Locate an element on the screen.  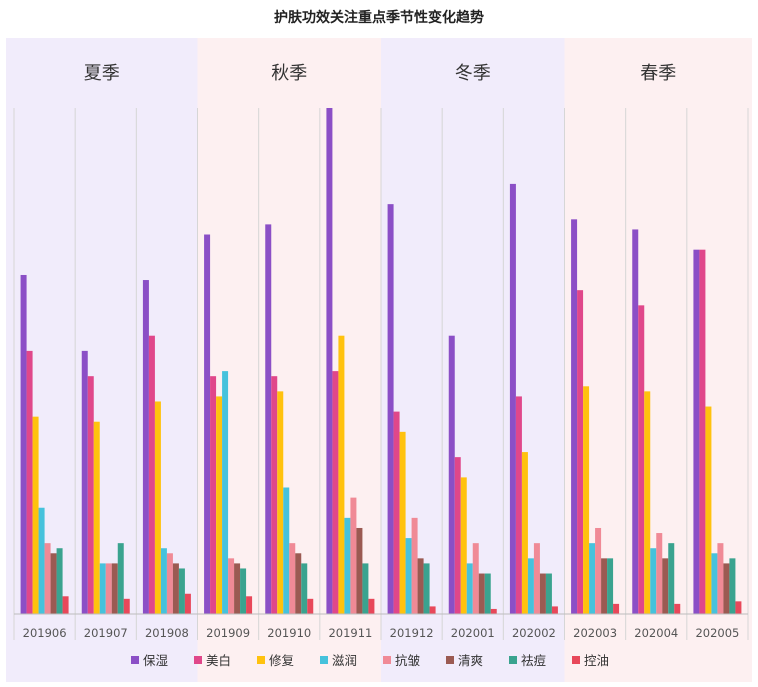
bar-清爽-201907 is located at coordinates (114, 588).